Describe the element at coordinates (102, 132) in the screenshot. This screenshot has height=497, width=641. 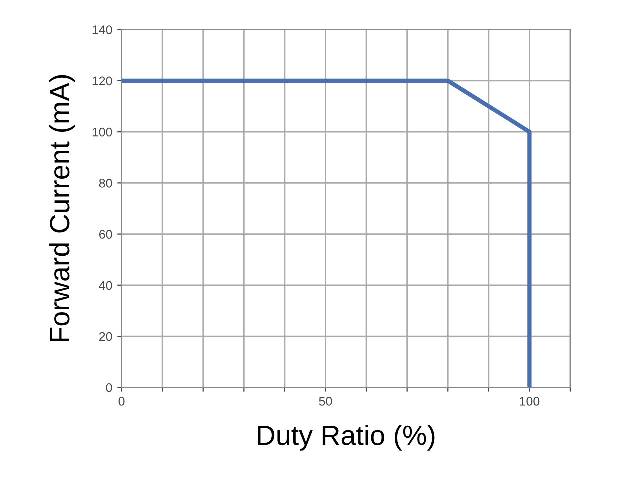
I see `y-tick-label: 100` at that location.